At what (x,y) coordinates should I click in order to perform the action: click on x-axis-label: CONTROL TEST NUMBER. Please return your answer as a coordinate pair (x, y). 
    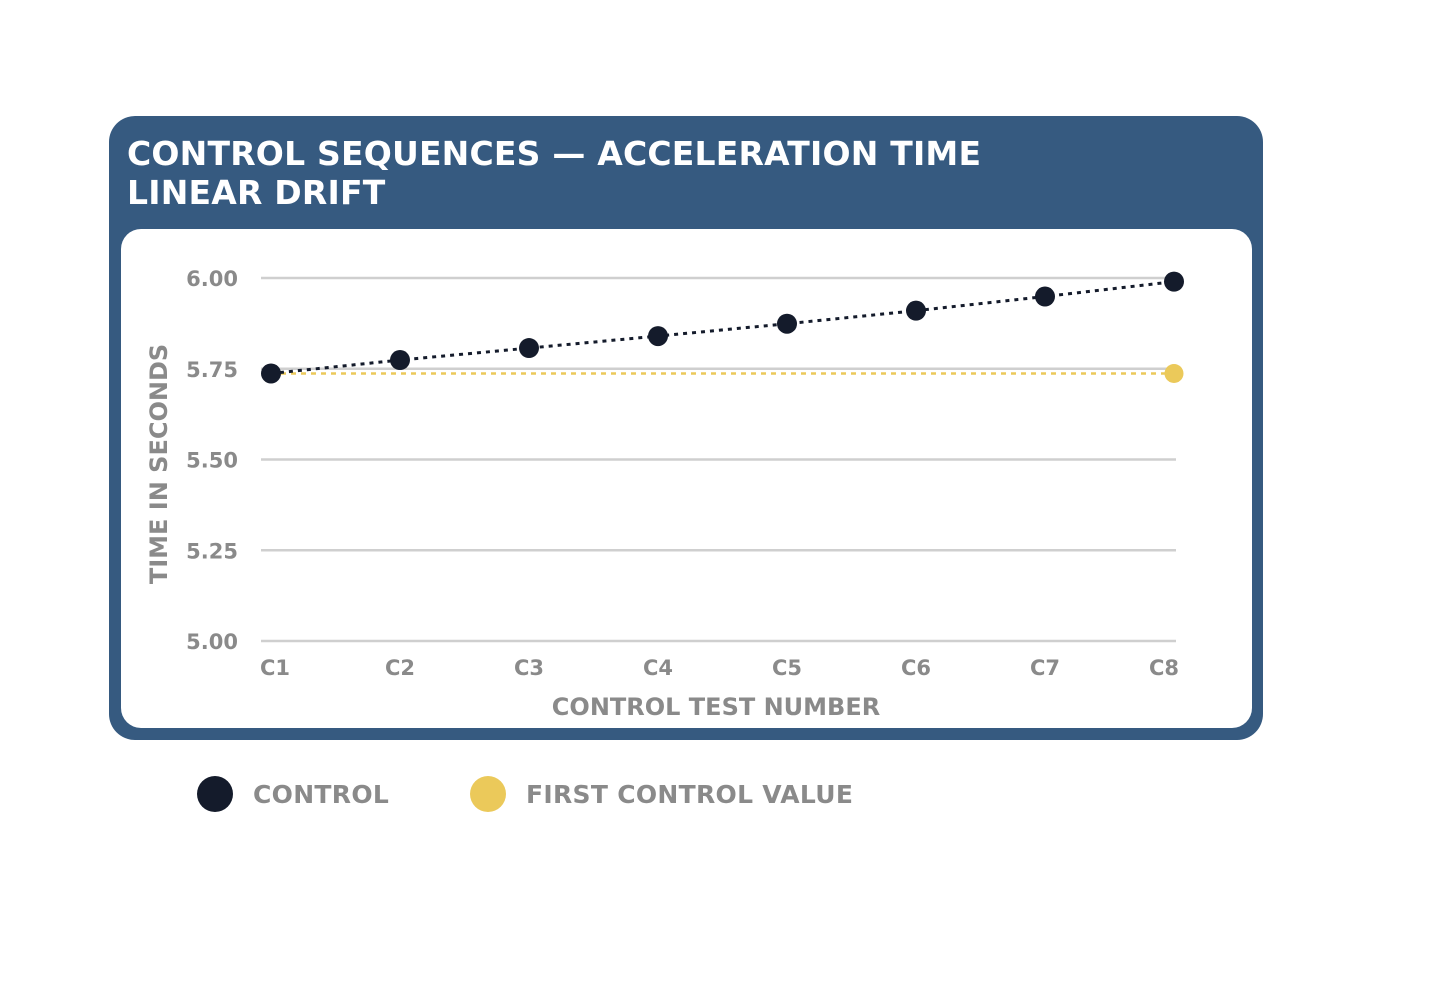
    Looking at the image, I should click on (716, 707).